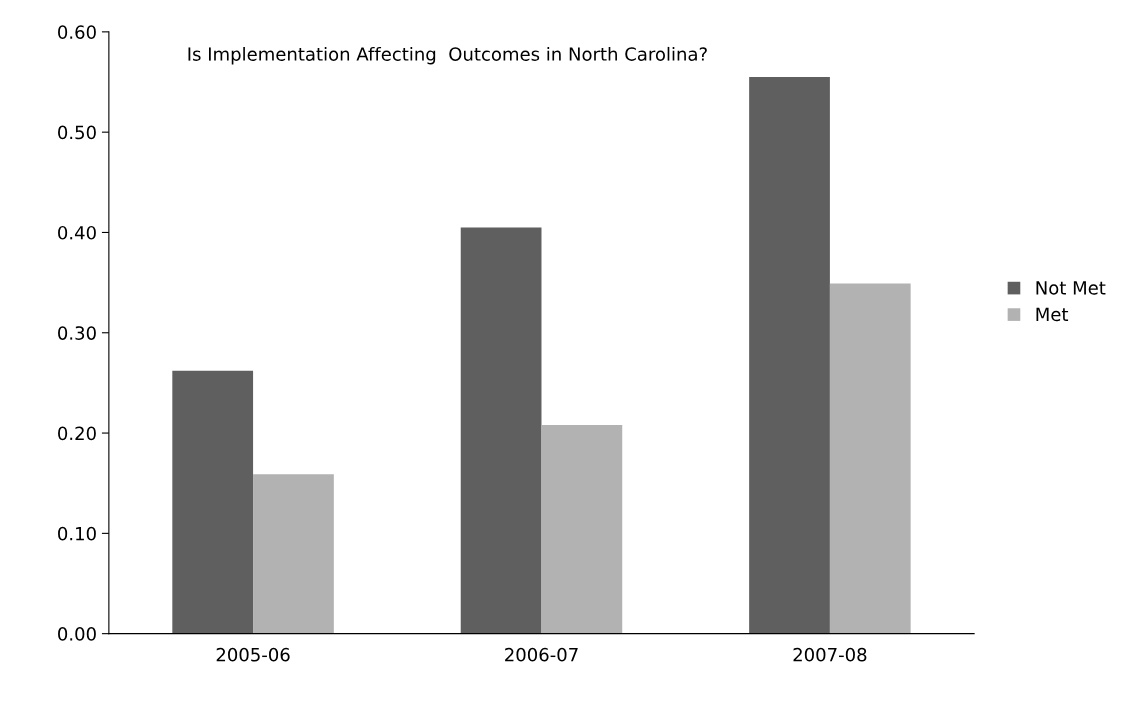  What do you see at coordinates (1052, 314) in the screenshot?
I see `legend-label: Met` at bounding box center [1052, 314].